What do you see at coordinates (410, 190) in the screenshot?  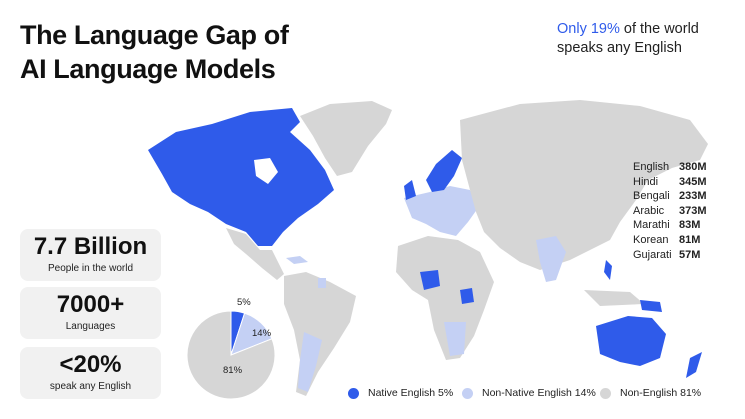 I see `uk` at bounding box center [410, 190].